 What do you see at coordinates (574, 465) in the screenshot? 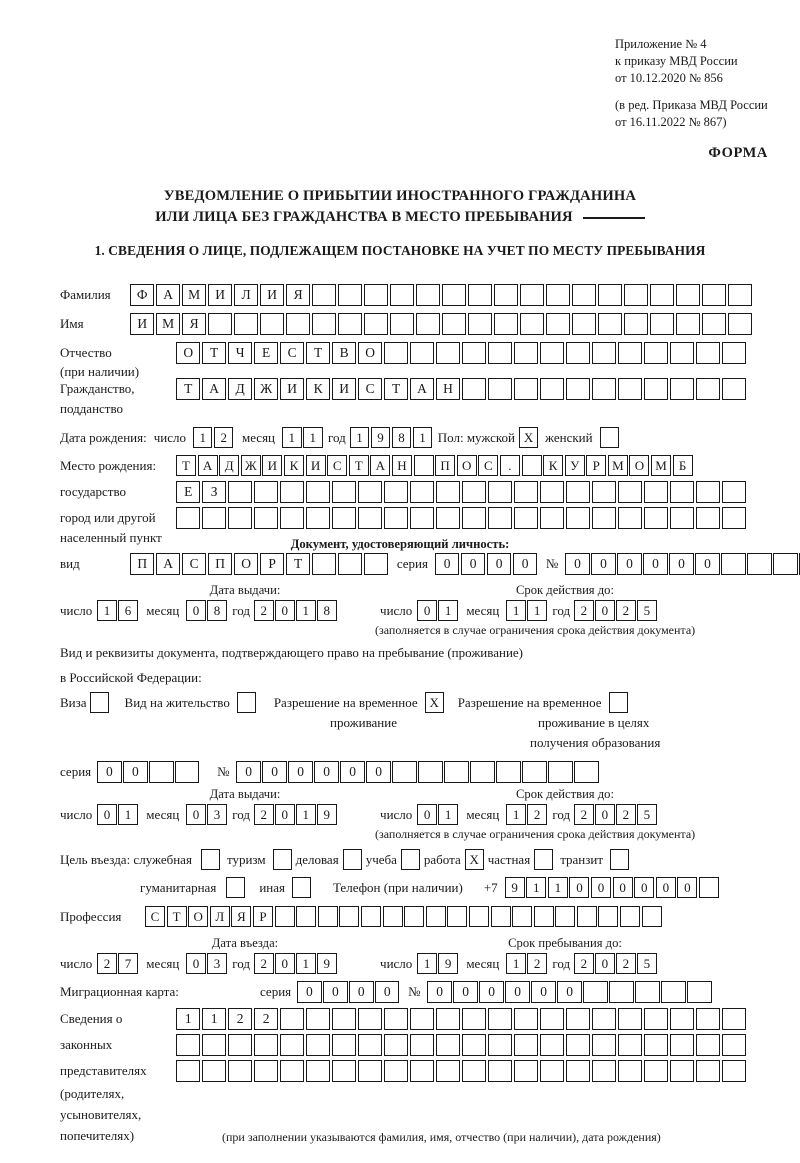
I see `char-cell: У` at bounding box center [574, 465].